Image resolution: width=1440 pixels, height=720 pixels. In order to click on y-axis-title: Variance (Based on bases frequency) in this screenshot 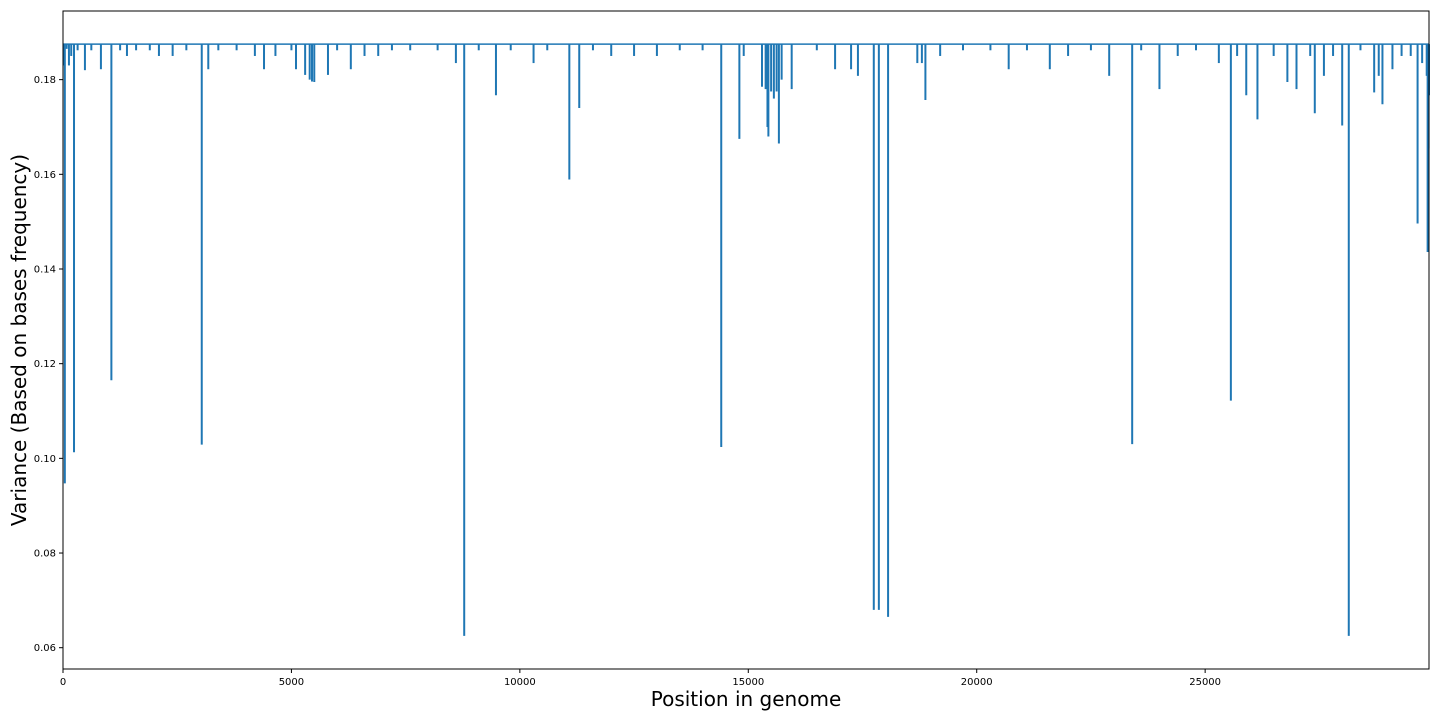, I will do `click(19, 340)`.